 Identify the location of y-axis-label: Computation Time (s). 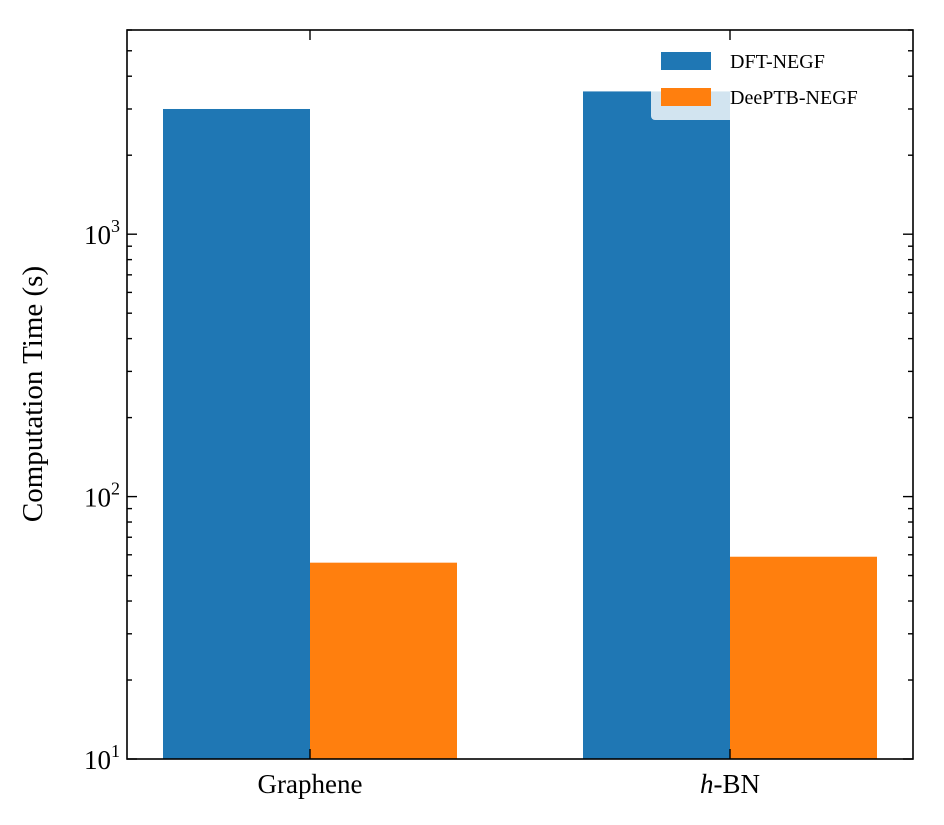
(33, 394).